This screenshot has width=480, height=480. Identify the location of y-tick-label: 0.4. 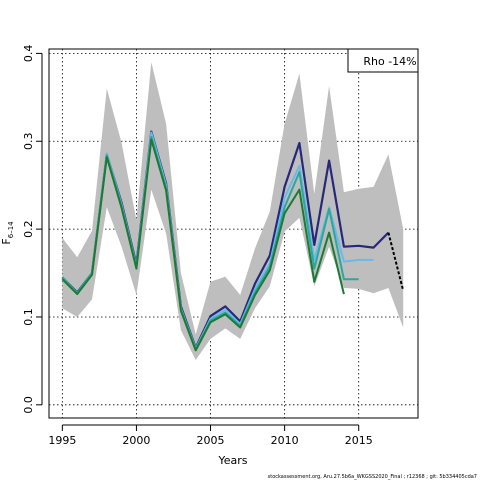
(28, 54).